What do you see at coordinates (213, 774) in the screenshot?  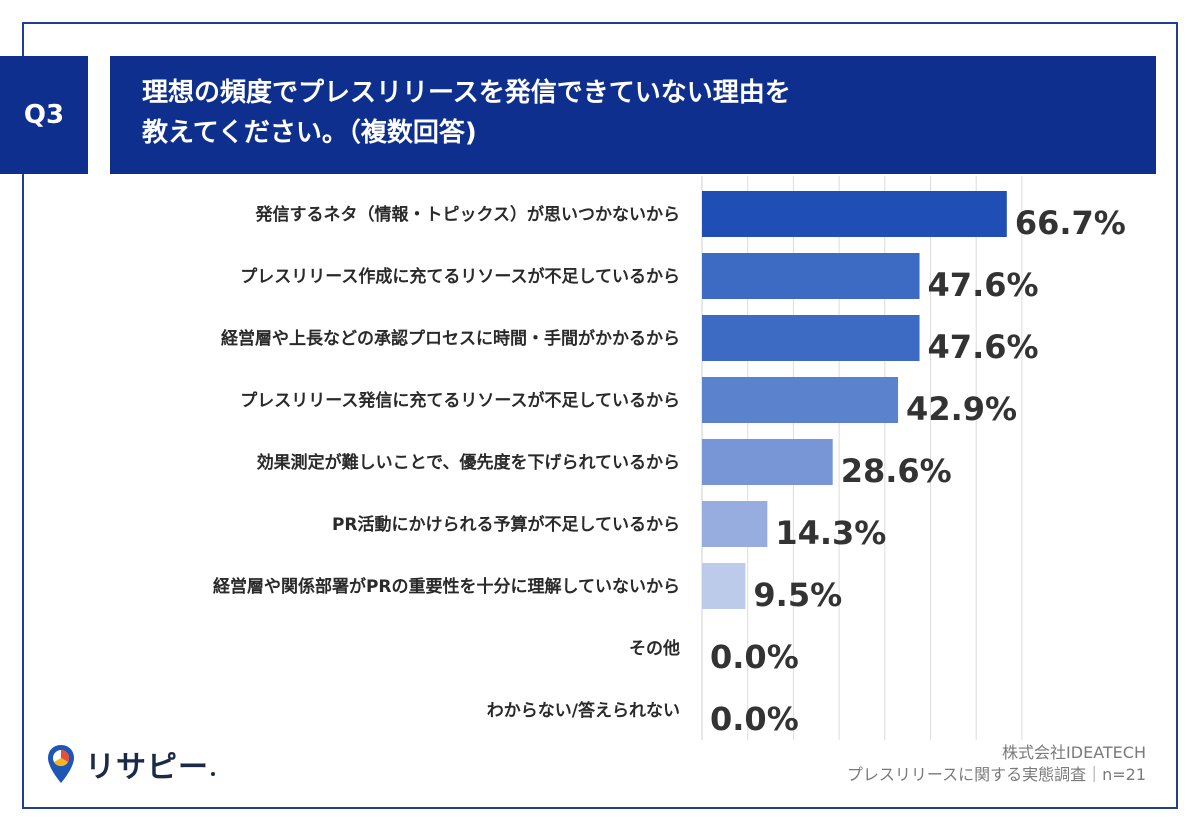 I see `logo-dot` at bounding box center [213, 774].